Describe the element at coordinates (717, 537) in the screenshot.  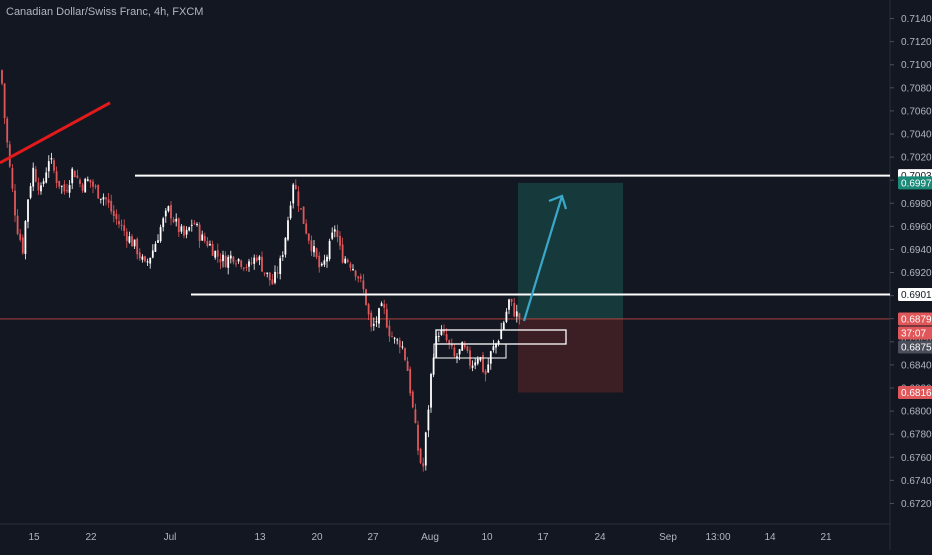
I see `x-tick-label: 13:00` at that location.